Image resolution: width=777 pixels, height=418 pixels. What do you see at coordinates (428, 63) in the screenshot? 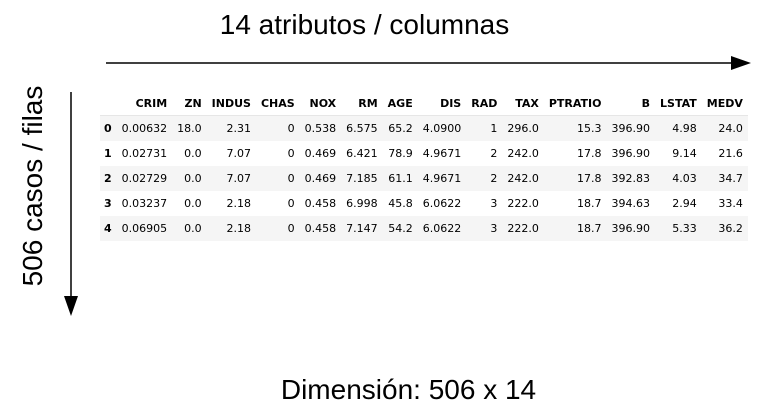
I see `horizontal-arrow` at bounding box center [428, 63].